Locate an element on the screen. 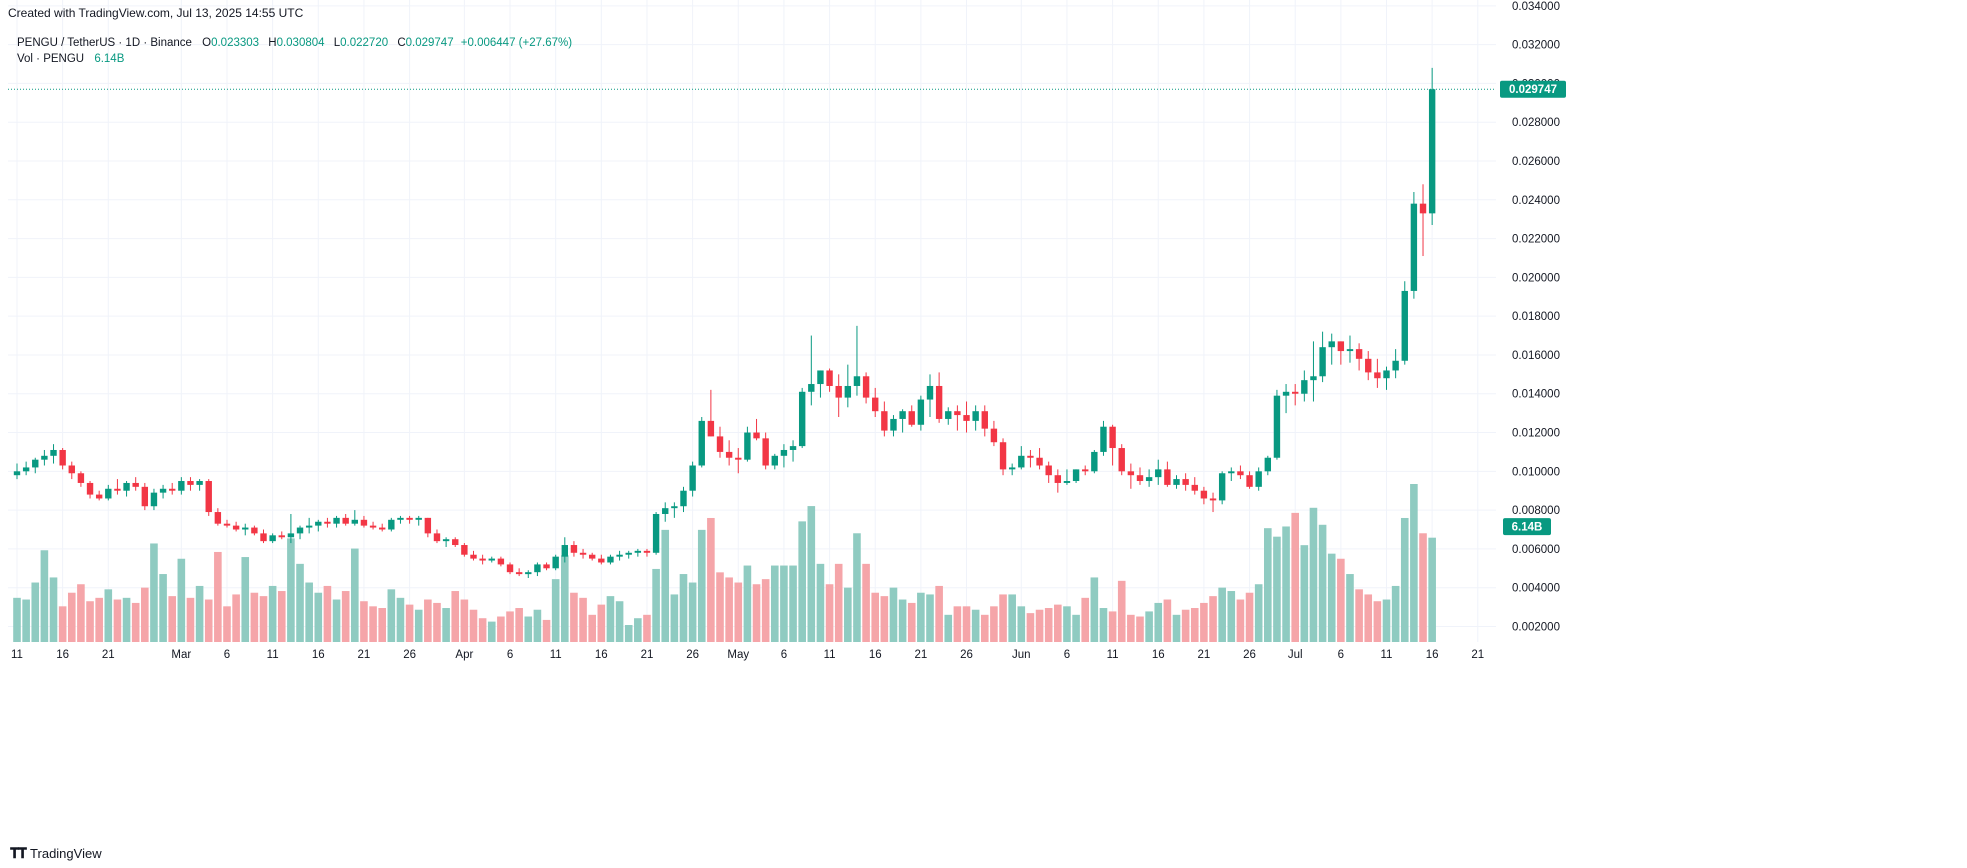  tradingview-logo: 𝐓𝐓 TradingView is located at coordinates (56, 853).